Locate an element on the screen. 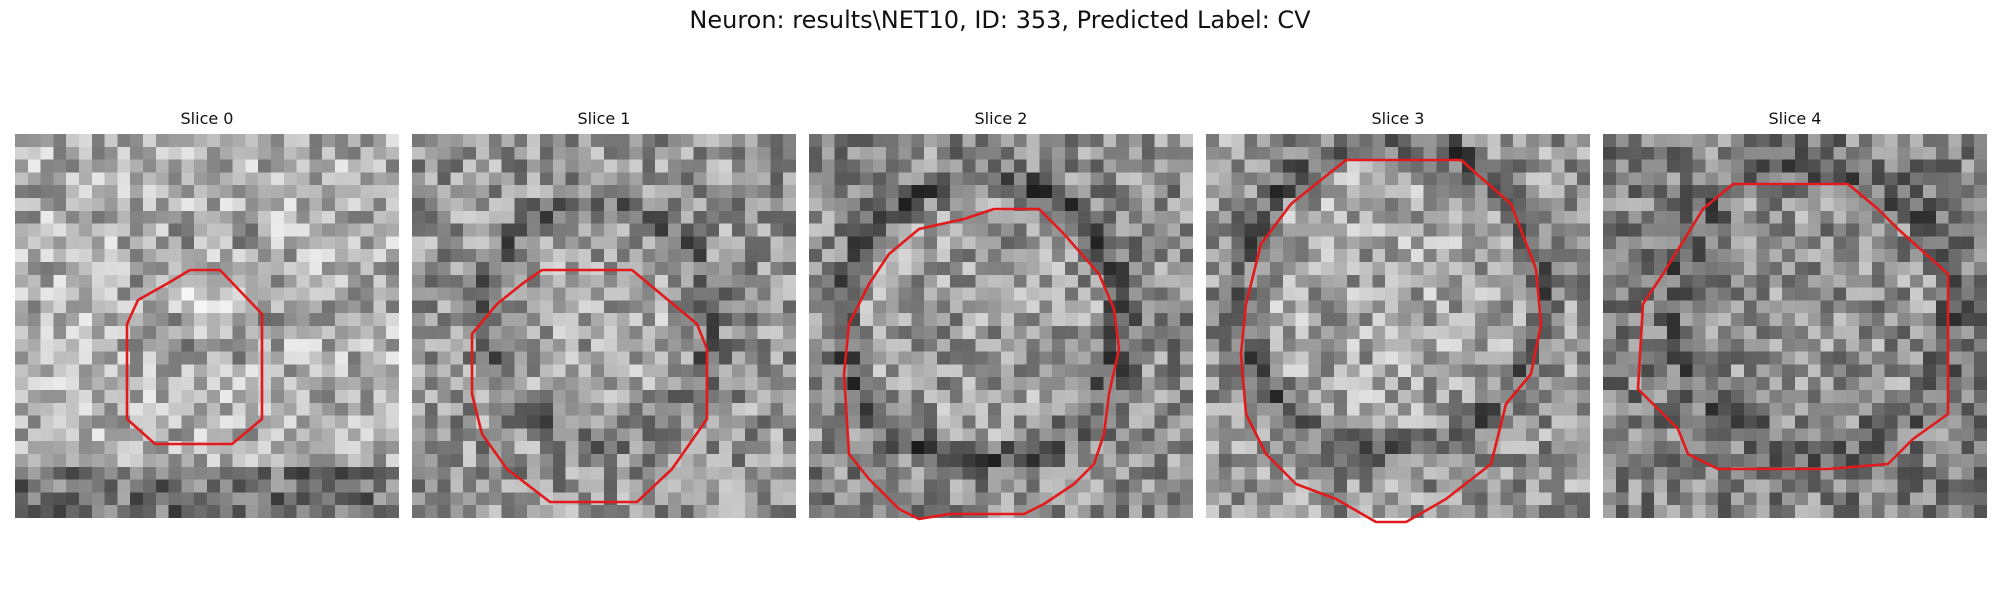  slice-panel-0: Slice 0 is located at coordinates (207, 313).